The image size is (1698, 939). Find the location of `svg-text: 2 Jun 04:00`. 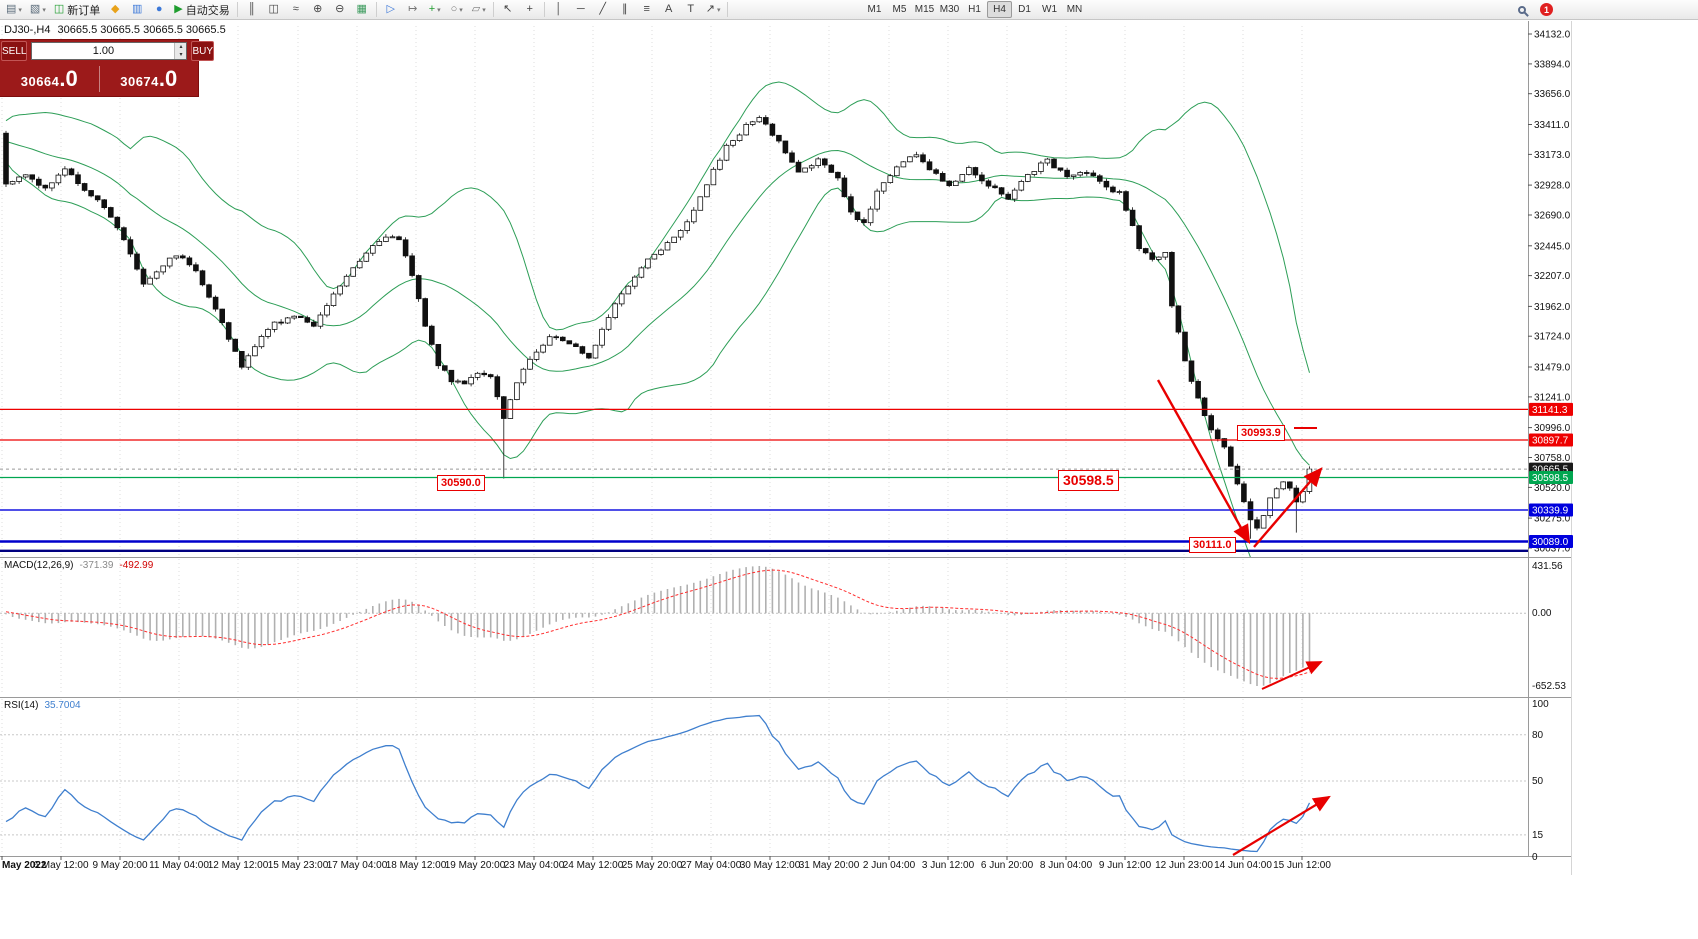

svg-text: 2 Jun 04:00 is located at coordinates (889, 865).